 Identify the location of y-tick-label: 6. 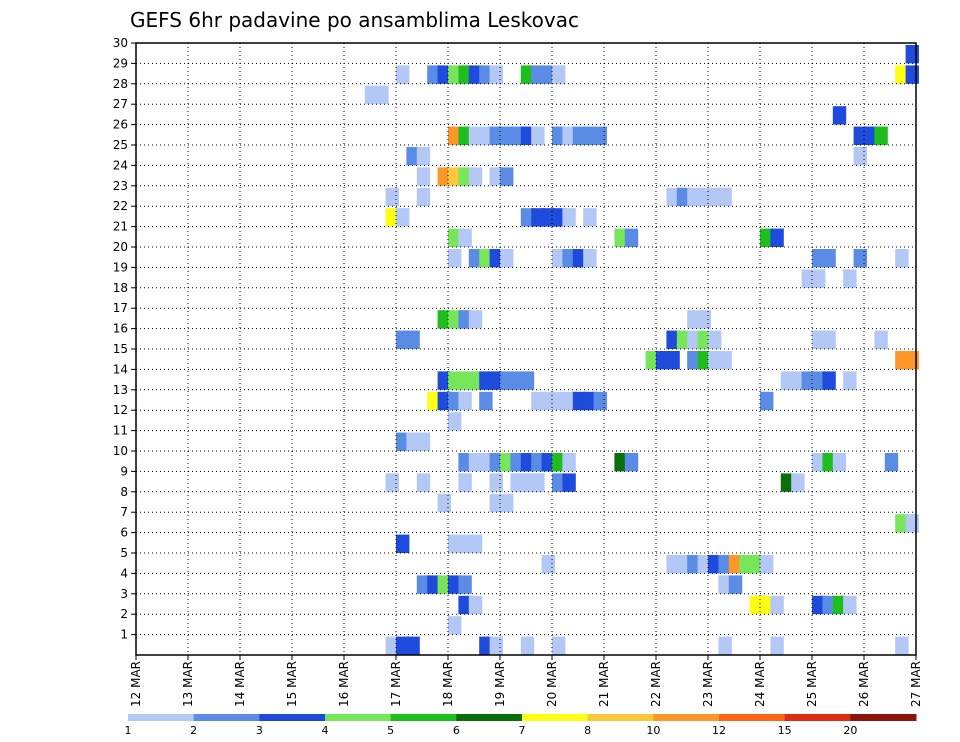
(124, 533).